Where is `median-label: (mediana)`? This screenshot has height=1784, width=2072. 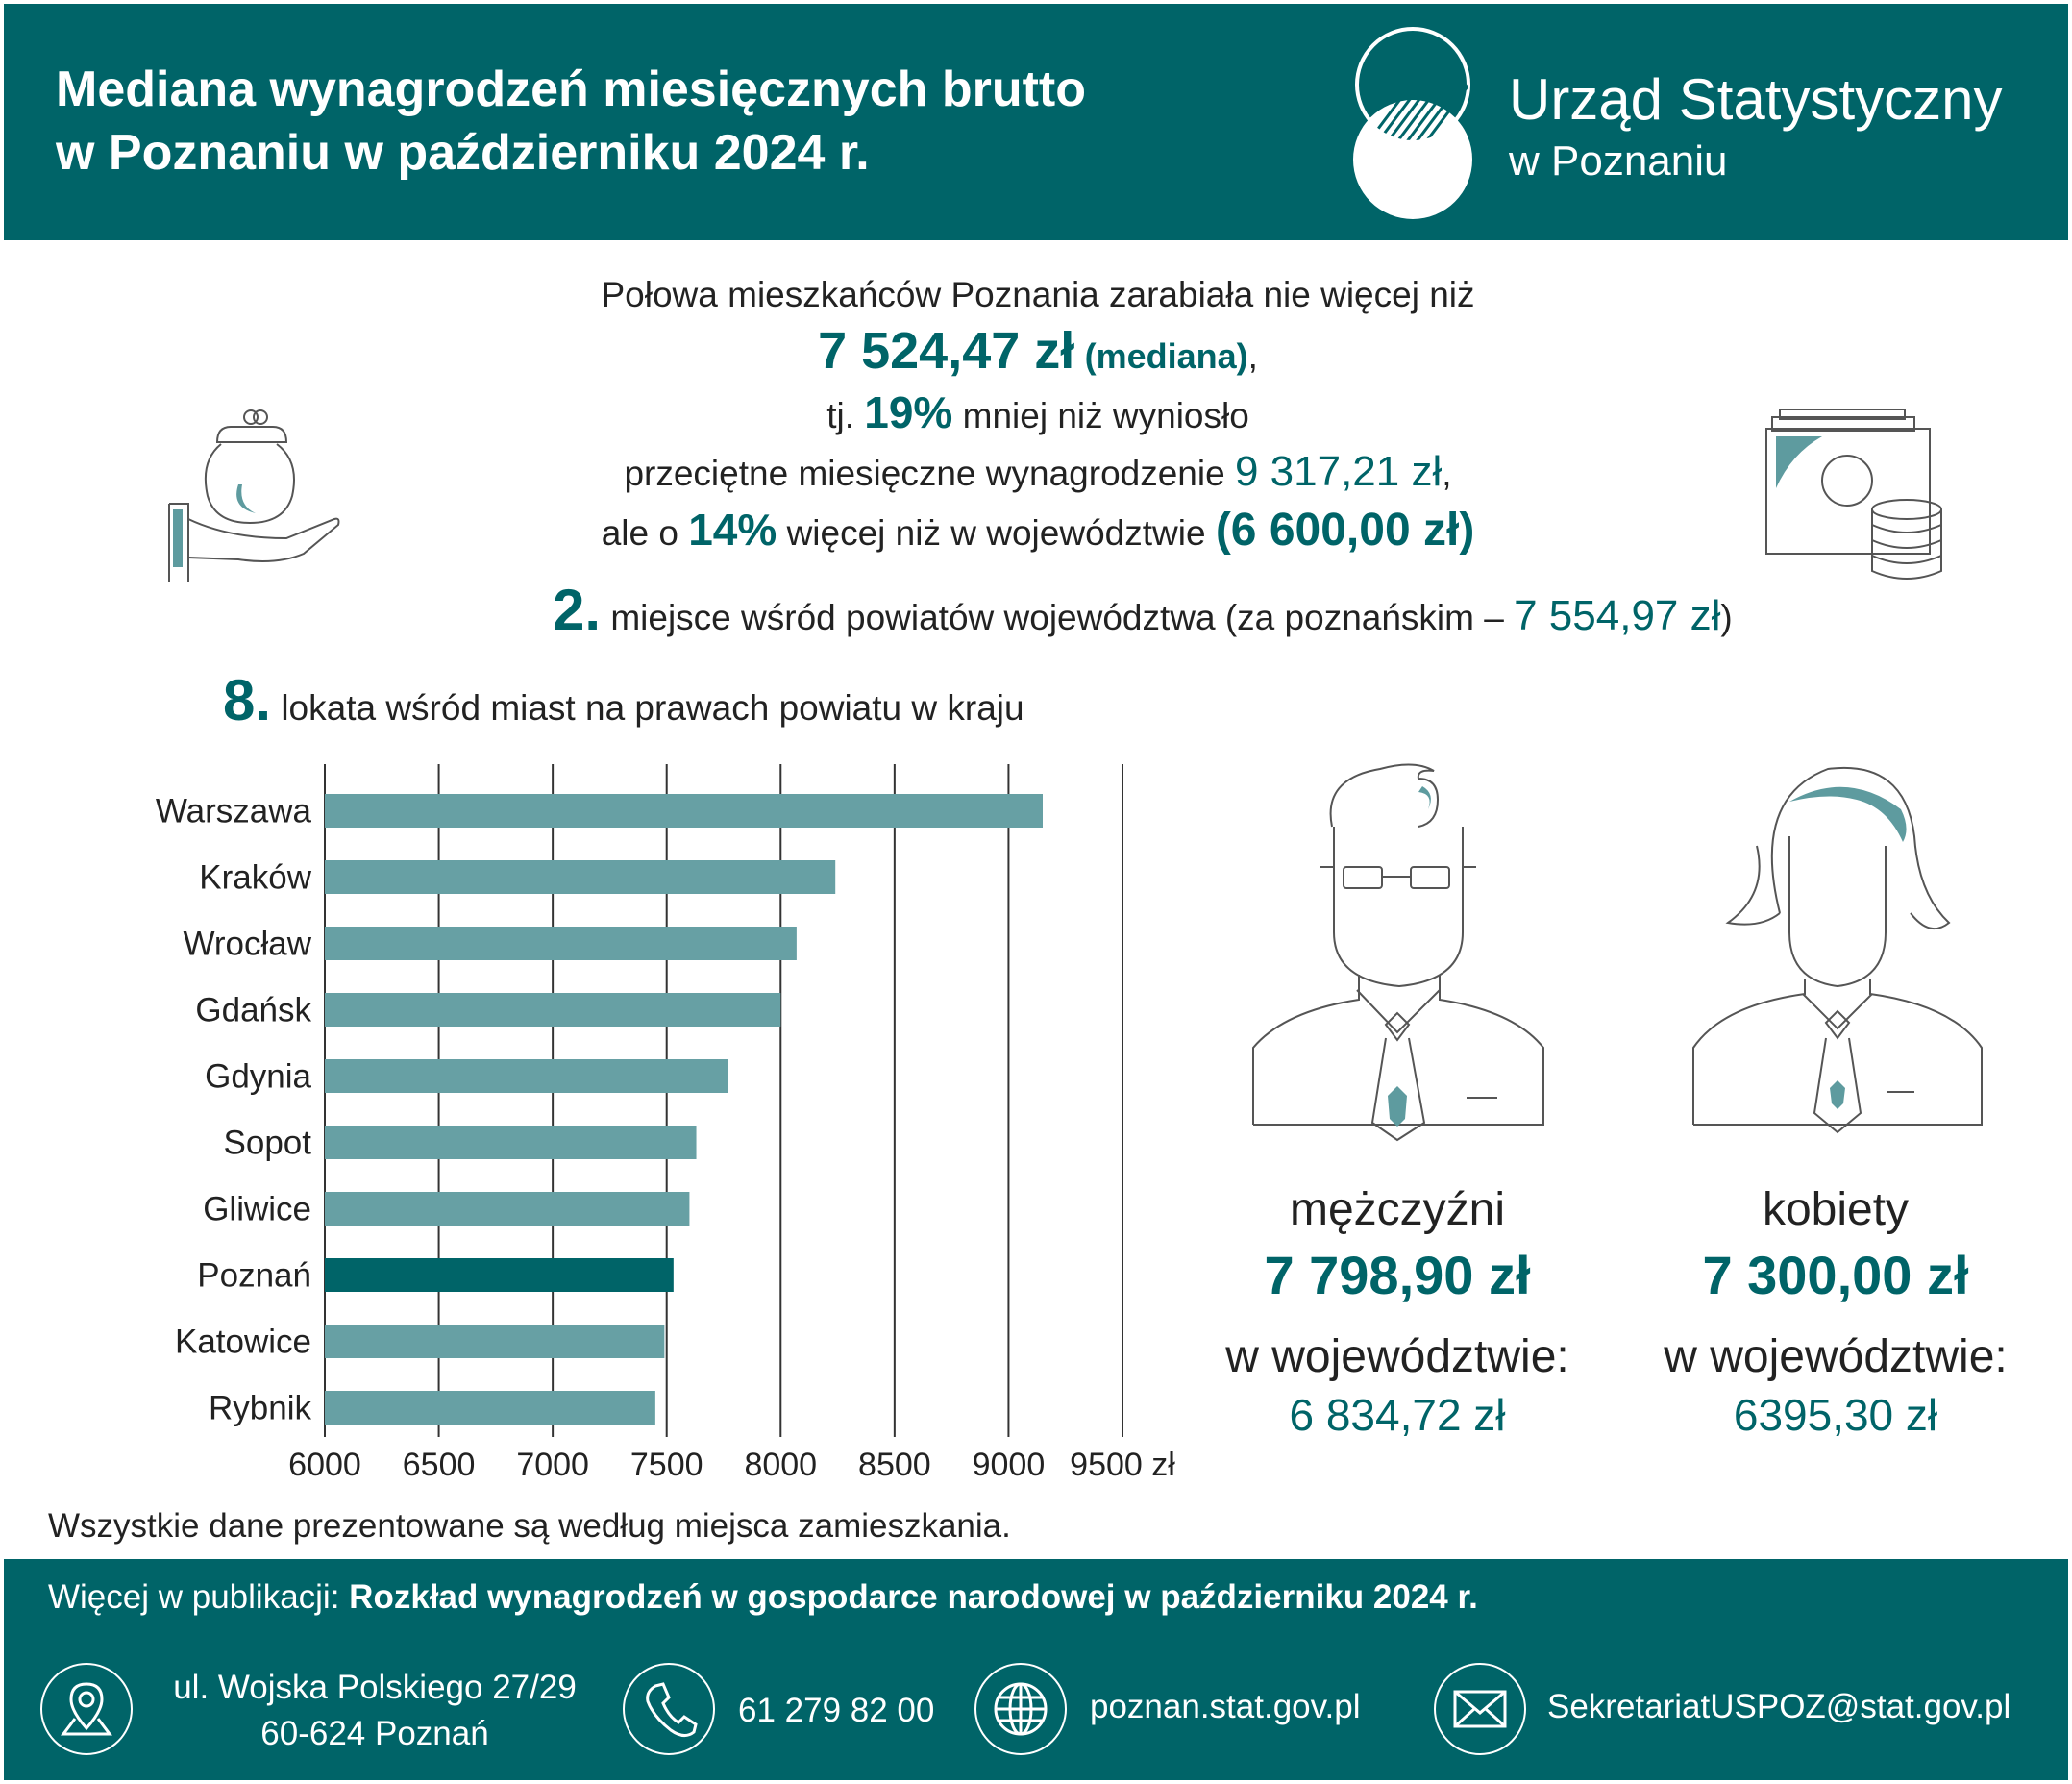 median-label: (mediana) is located at coordinates (1166, 356).